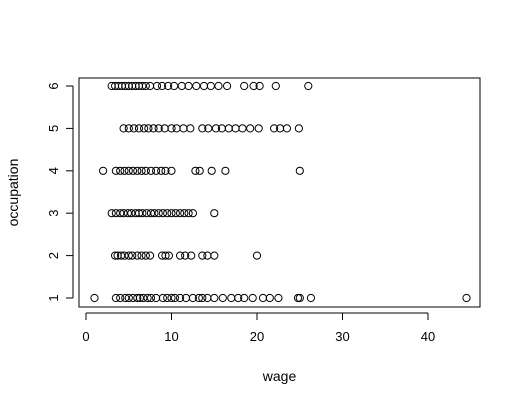 Image resolution: width=521 pixels, height=405 pixels. Describe the element at coordinates (53, 255) in the screenshot. I see `y-tick-label: 2` at that location.